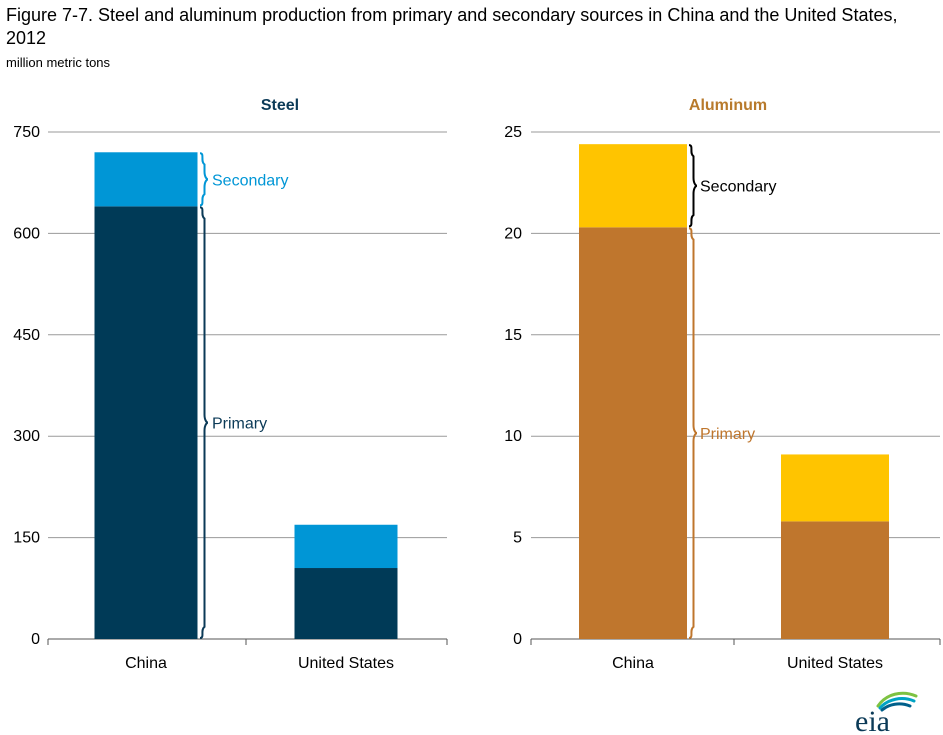 This screenshot has width=943, height=735. Describe the element at coordinates (26, 233) in the screenshot. I see `y-tick-label: 600` at that location.